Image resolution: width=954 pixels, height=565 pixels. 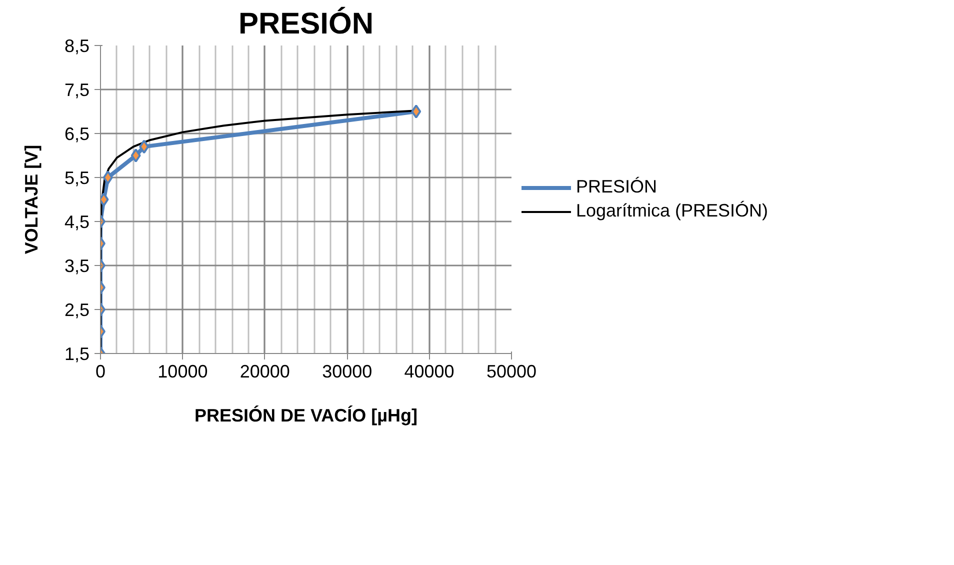 What do you see at coordinates (77, 354) in the screenshot?
I see `y-tick-label: 1,5` at bounding box center [77, 354].